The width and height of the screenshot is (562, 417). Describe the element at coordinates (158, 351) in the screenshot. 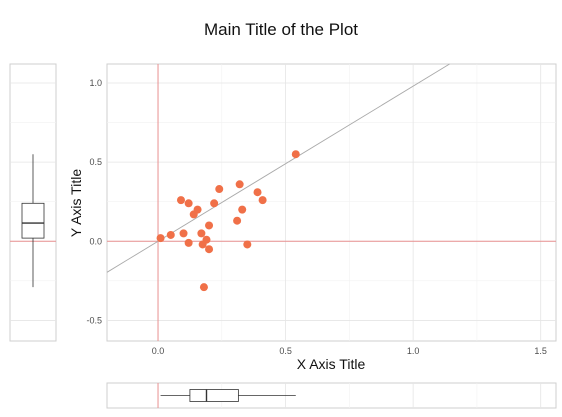

I see `x-tick-label: 0.0` at that location.